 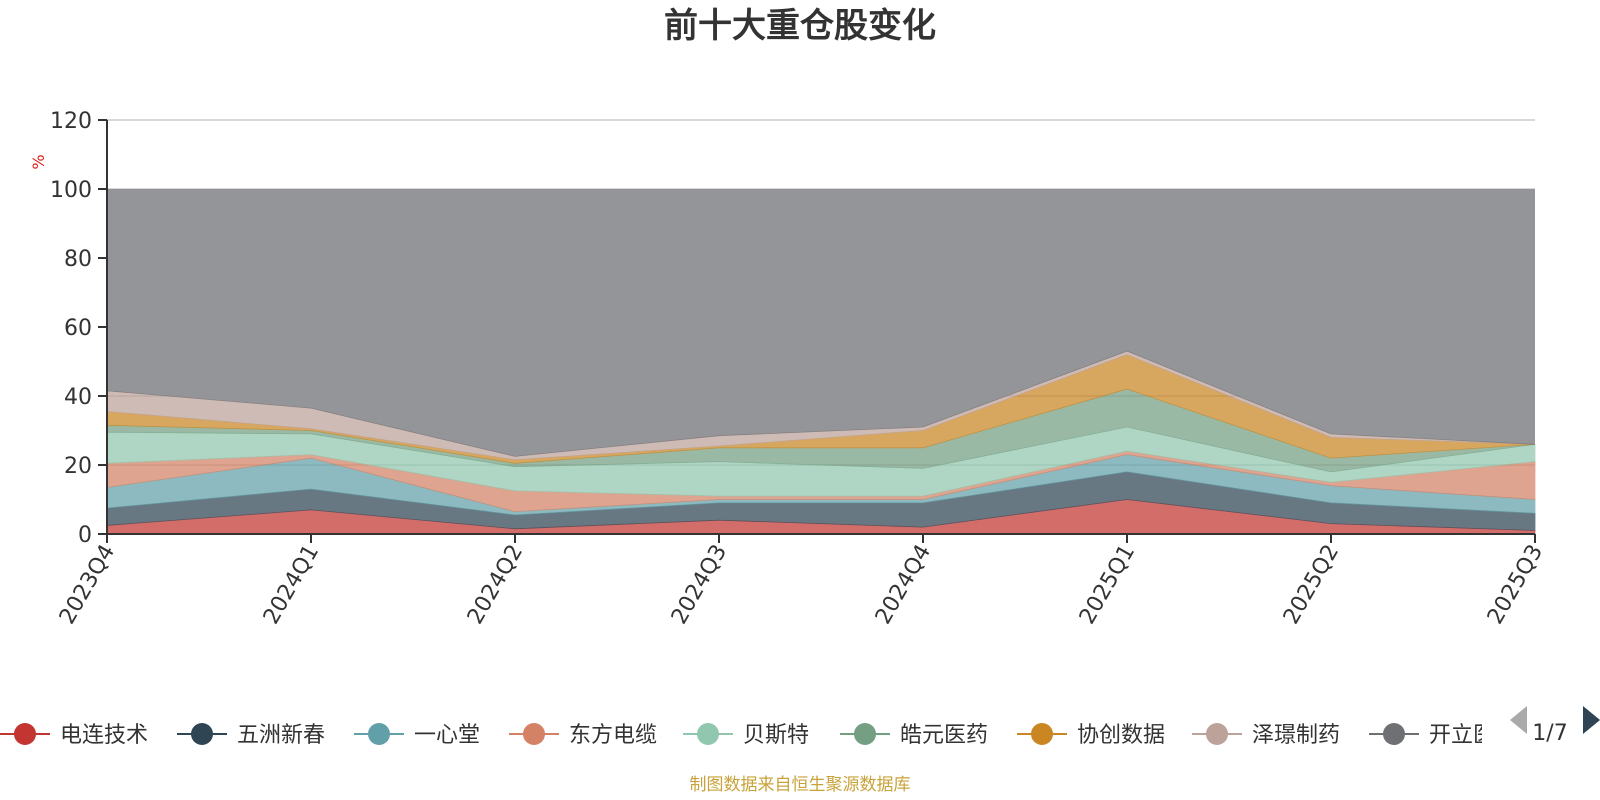 What do you see at coordinates (613, 735) in the screenshot?
I see `legend-label: 东方电缆` at bounding box center [613, 735].